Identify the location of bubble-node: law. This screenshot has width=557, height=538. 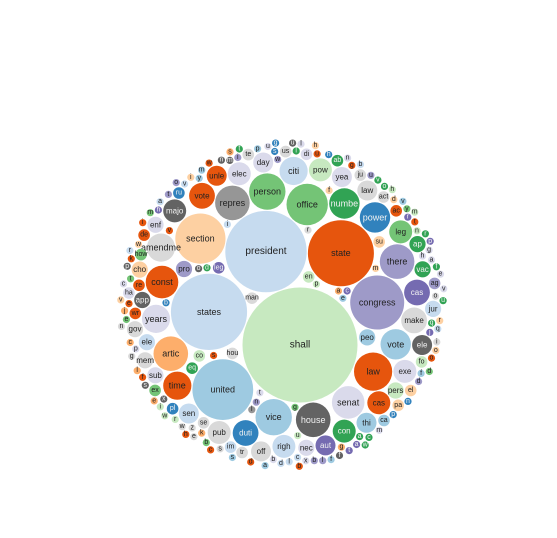
(367, 191).